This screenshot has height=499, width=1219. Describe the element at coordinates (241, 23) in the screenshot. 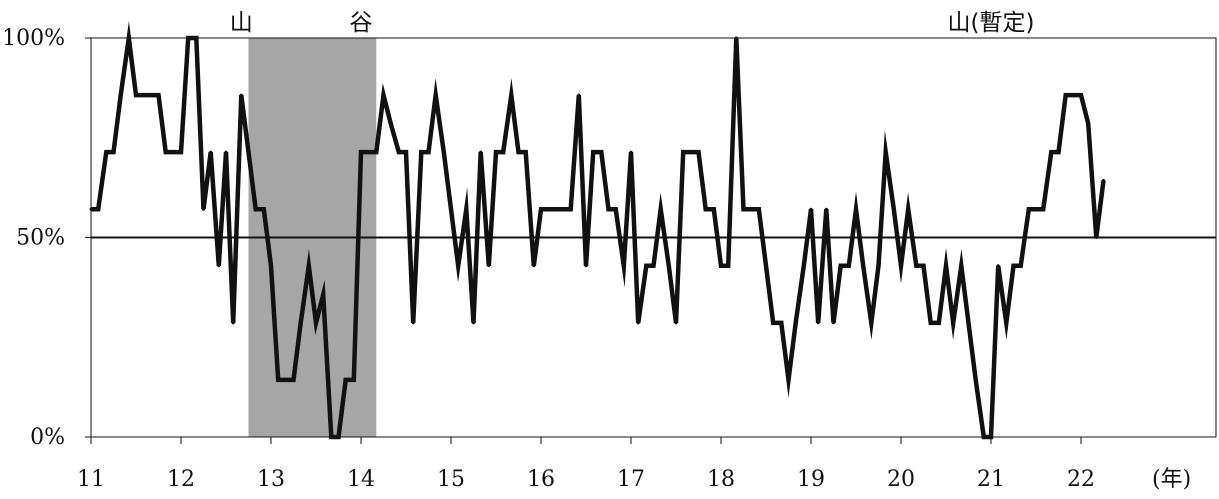

I see `annotation-label: 山` at that location.